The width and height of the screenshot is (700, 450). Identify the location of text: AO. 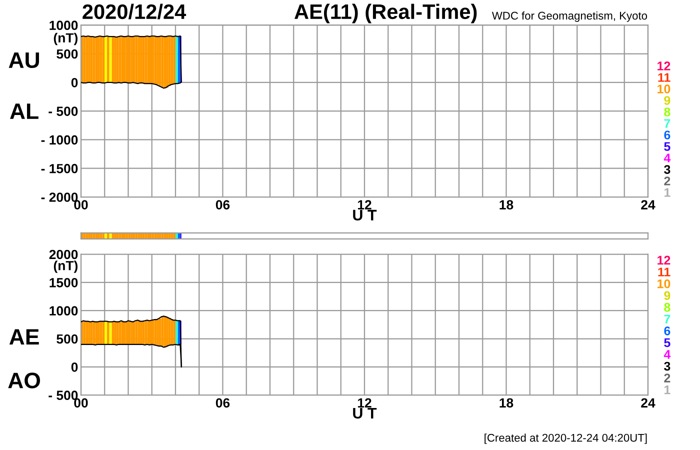
(24, 380).